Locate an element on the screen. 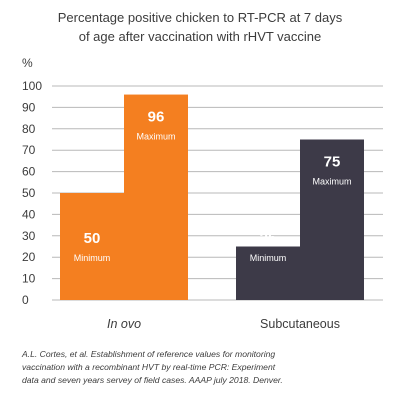  category-label-0: In ovo is located at coordinates (124, 324).